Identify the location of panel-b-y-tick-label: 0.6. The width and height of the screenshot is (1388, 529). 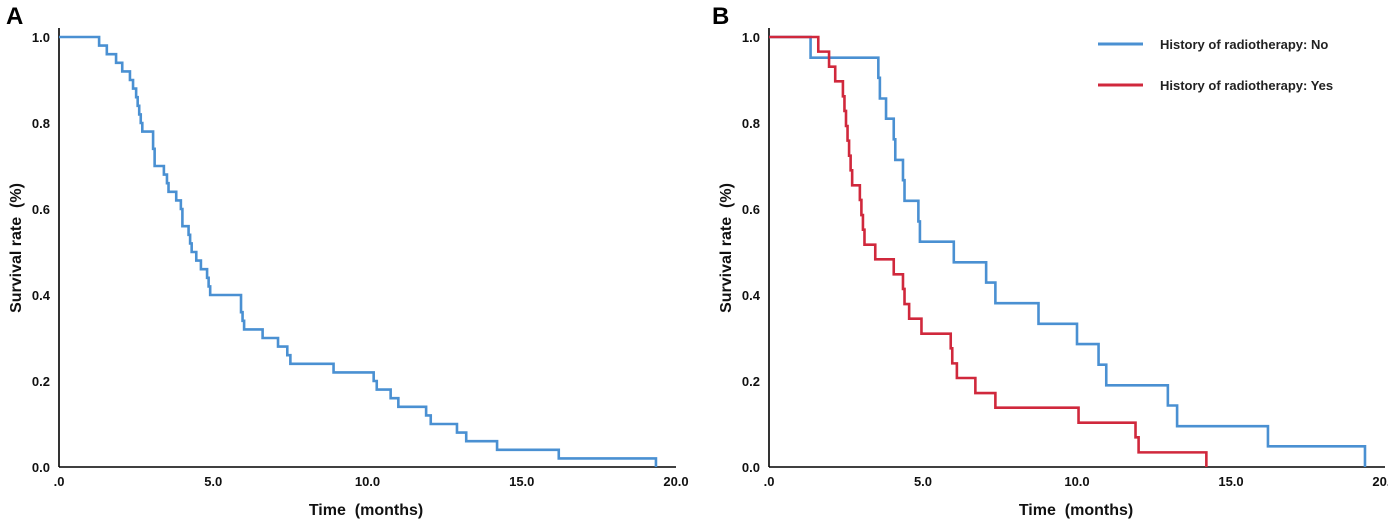
(751, 209).